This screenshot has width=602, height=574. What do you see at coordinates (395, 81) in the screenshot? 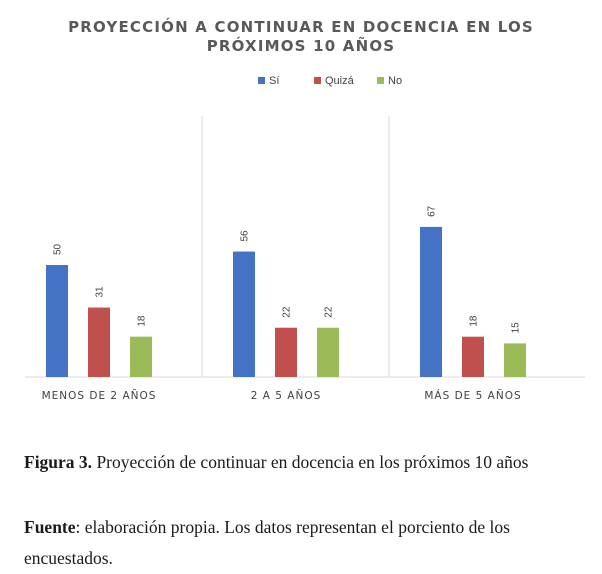
I see `legend-label-no: No` at bounding box center [395, 81].